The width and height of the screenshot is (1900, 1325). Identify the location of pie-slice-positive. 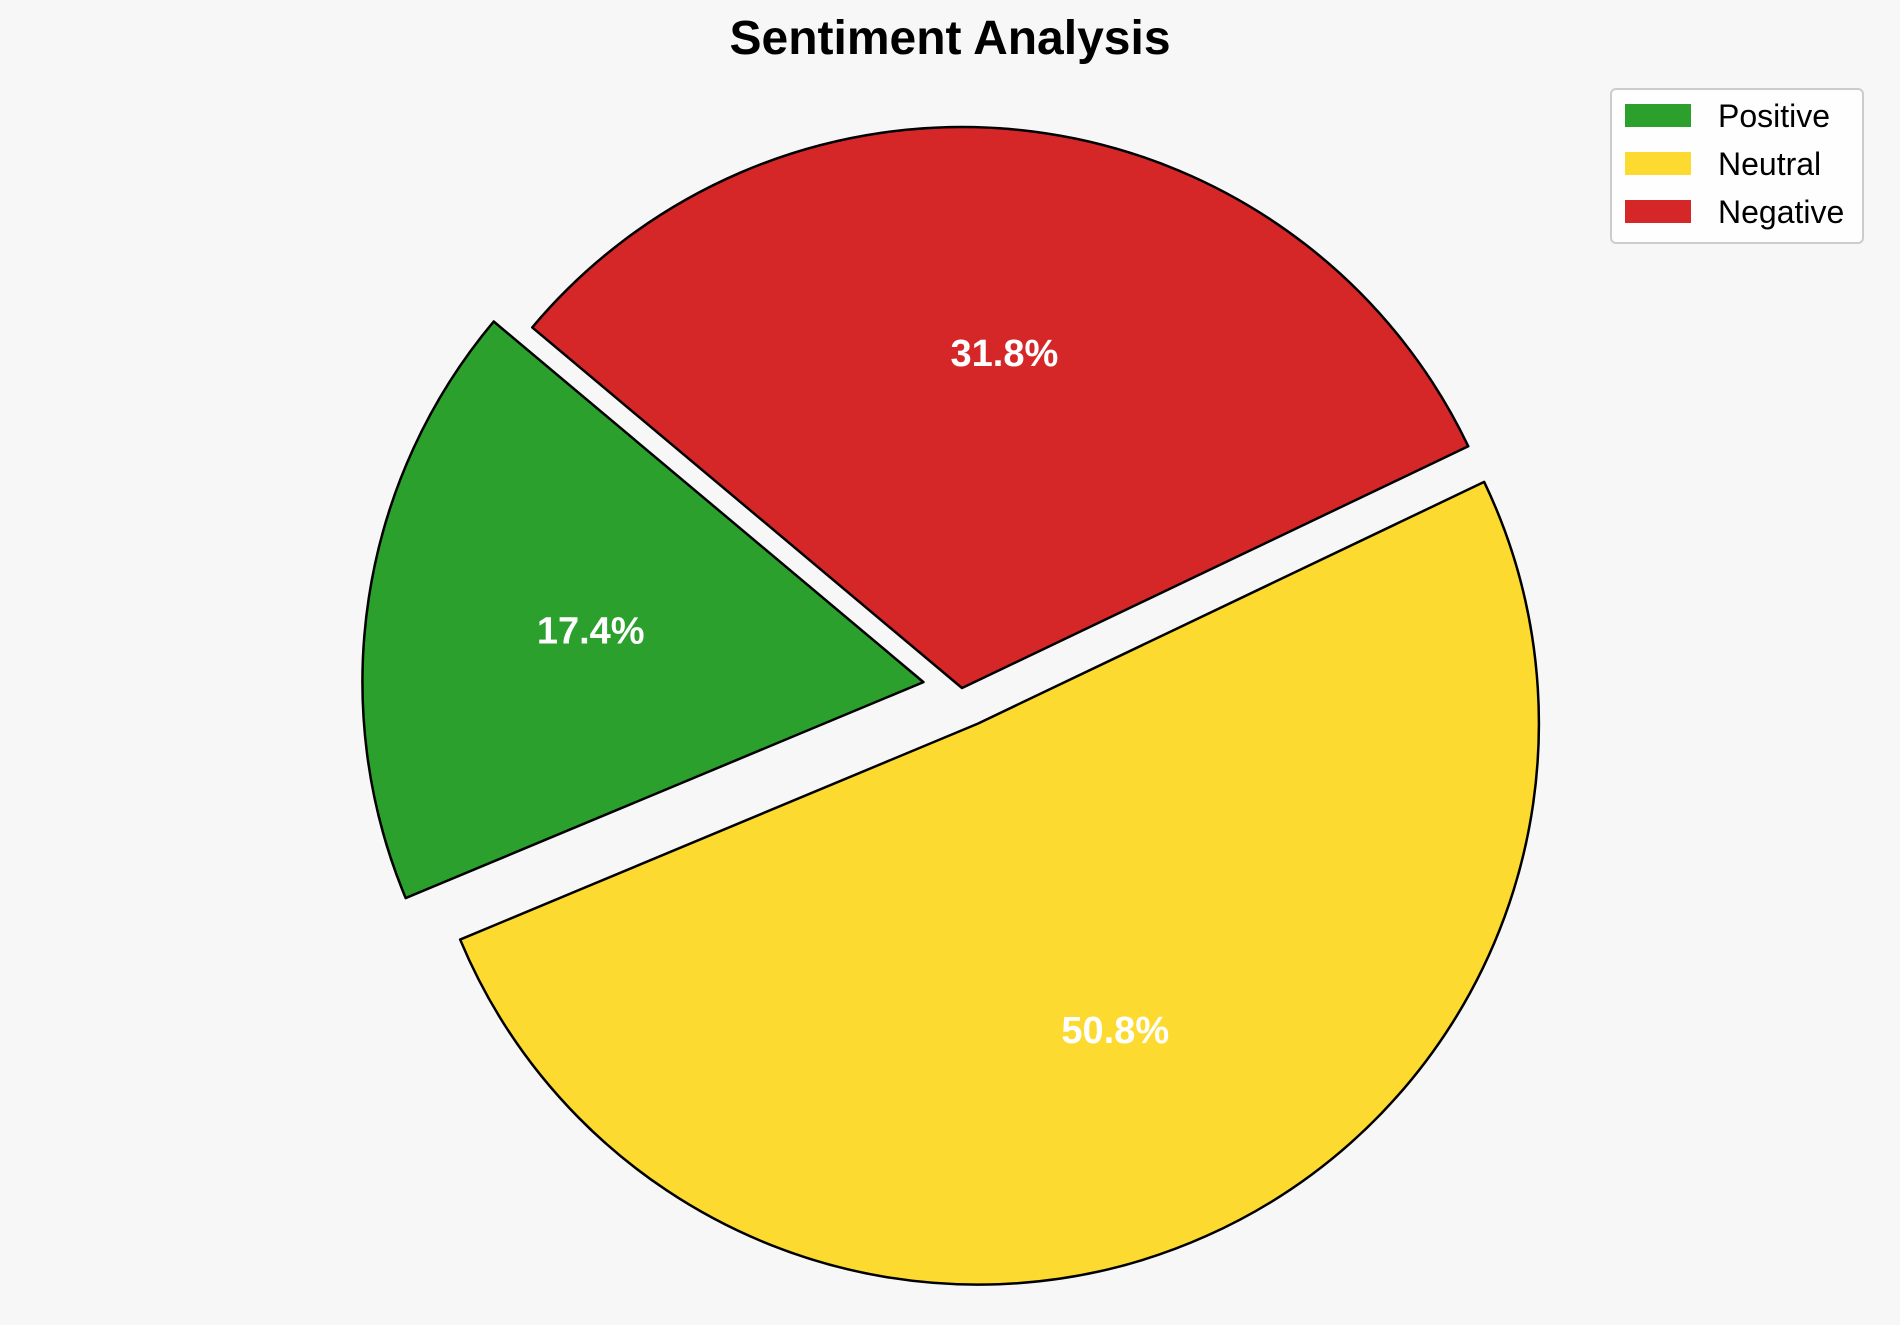
(643, 610).